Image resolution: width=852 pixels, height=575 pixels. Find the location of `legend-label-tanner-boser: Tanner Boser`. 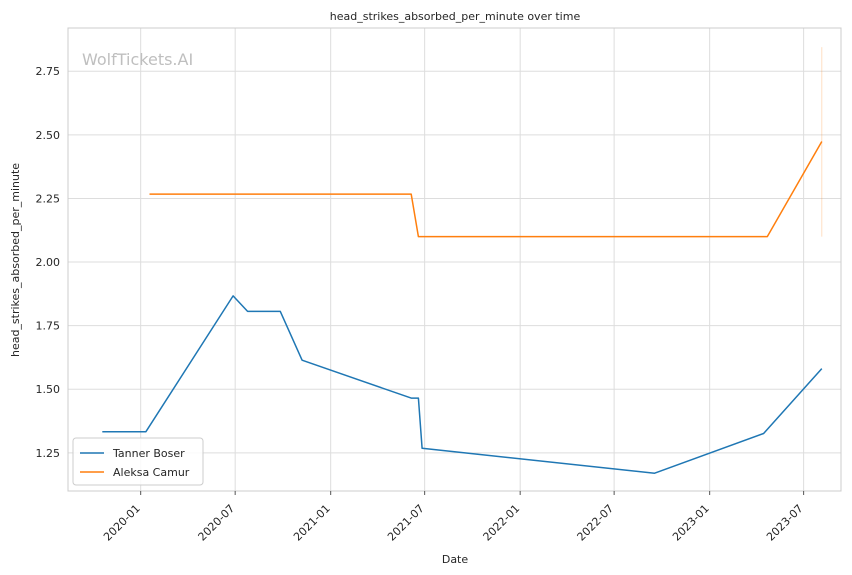

legend-label-tanner-boser: Tanner Boser is located at coordinates (148, 453).